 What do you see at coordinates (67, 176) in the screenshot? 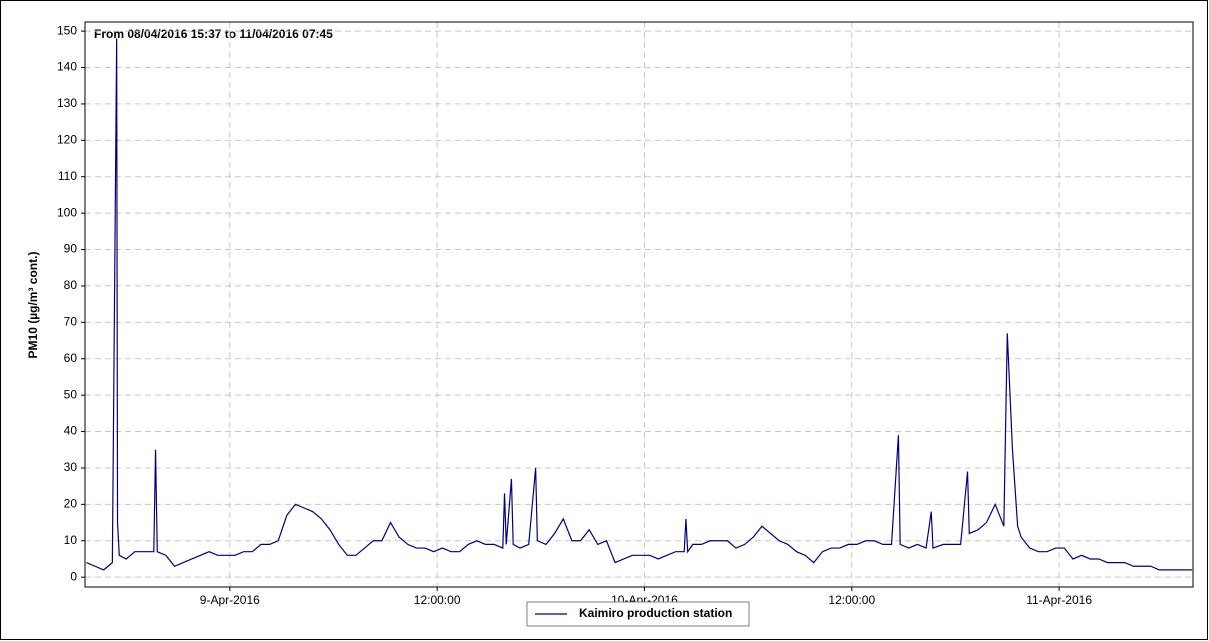
I see `y-tick-label: 110` at bounding box center [67, 176].